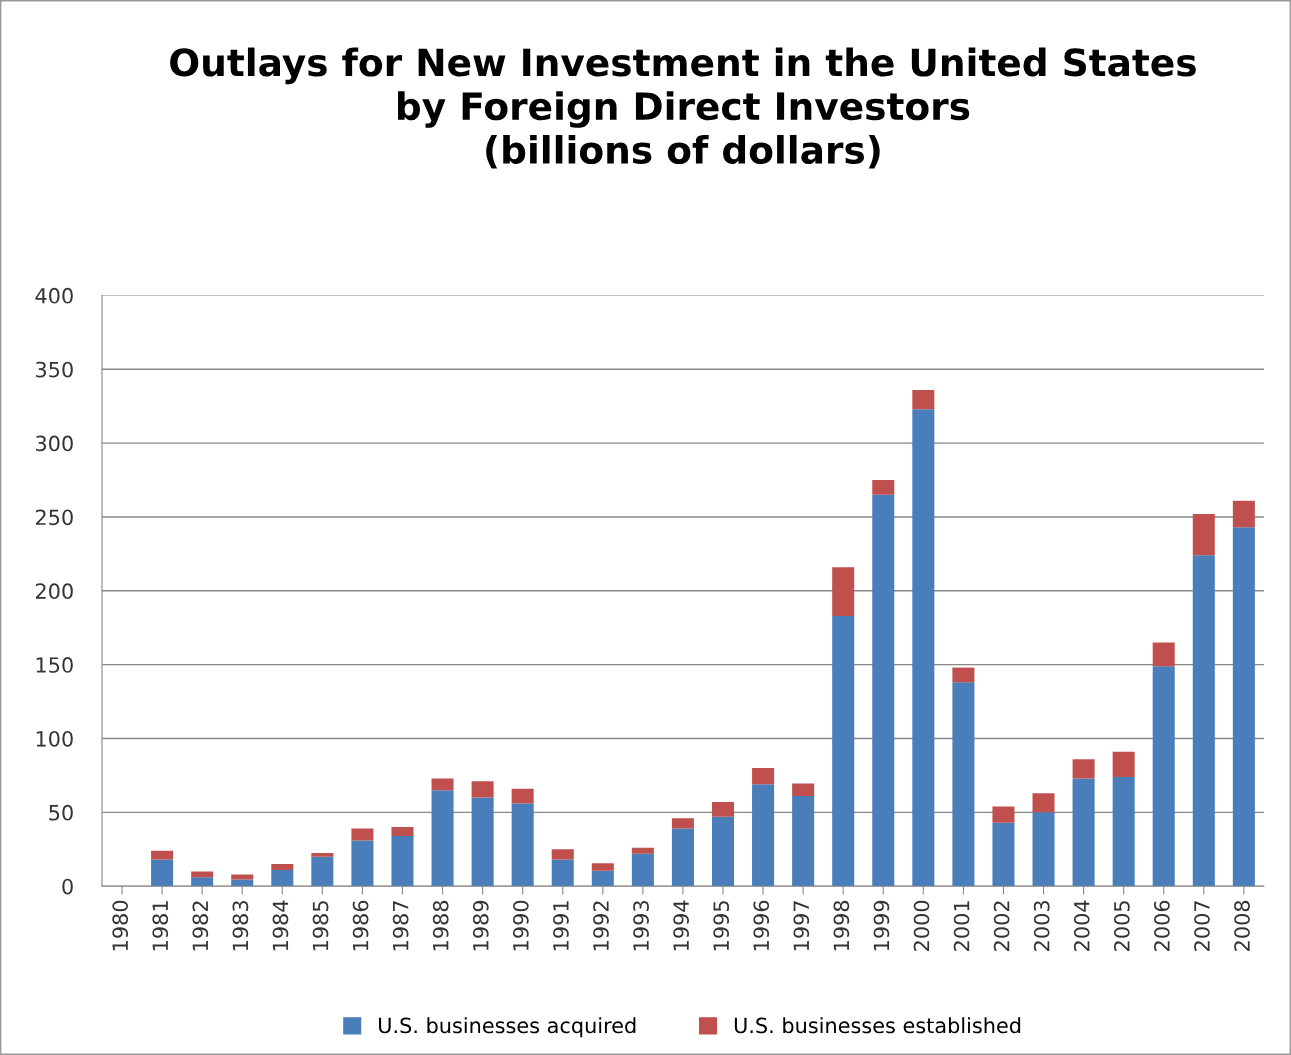 This screenshot has height=1055, width=1291. I want to click on x-tick-label: 1984, so click(280, 925).